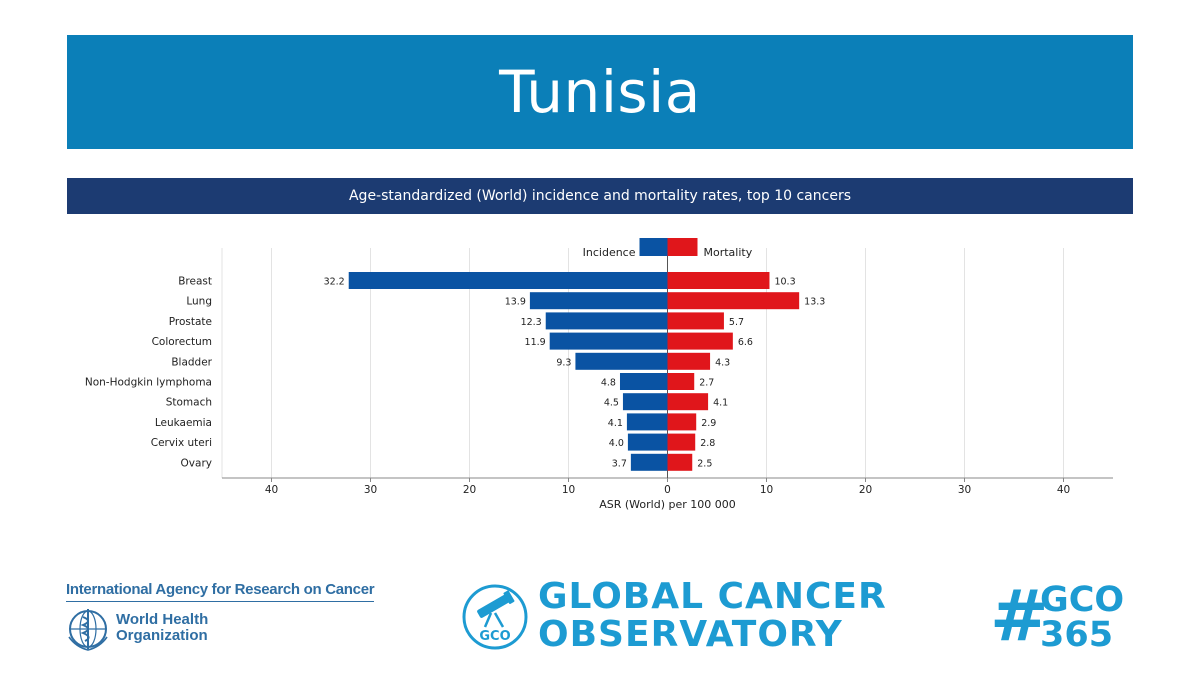 This screenshot has width=1200, height=675. What do you see at coordinates (708, 423) in the screenshot?
I see `mortality-value-label: 2.9` at bounding box center [708, 423].